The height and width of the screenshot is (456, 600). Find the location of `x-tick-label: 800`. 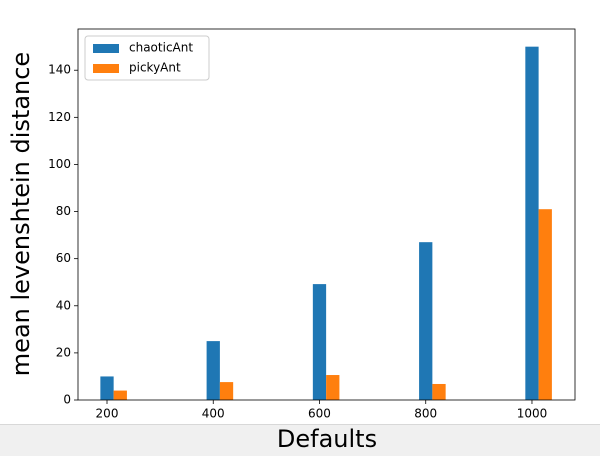

x-tick-label: 800 is located at coordinates (425, 414).